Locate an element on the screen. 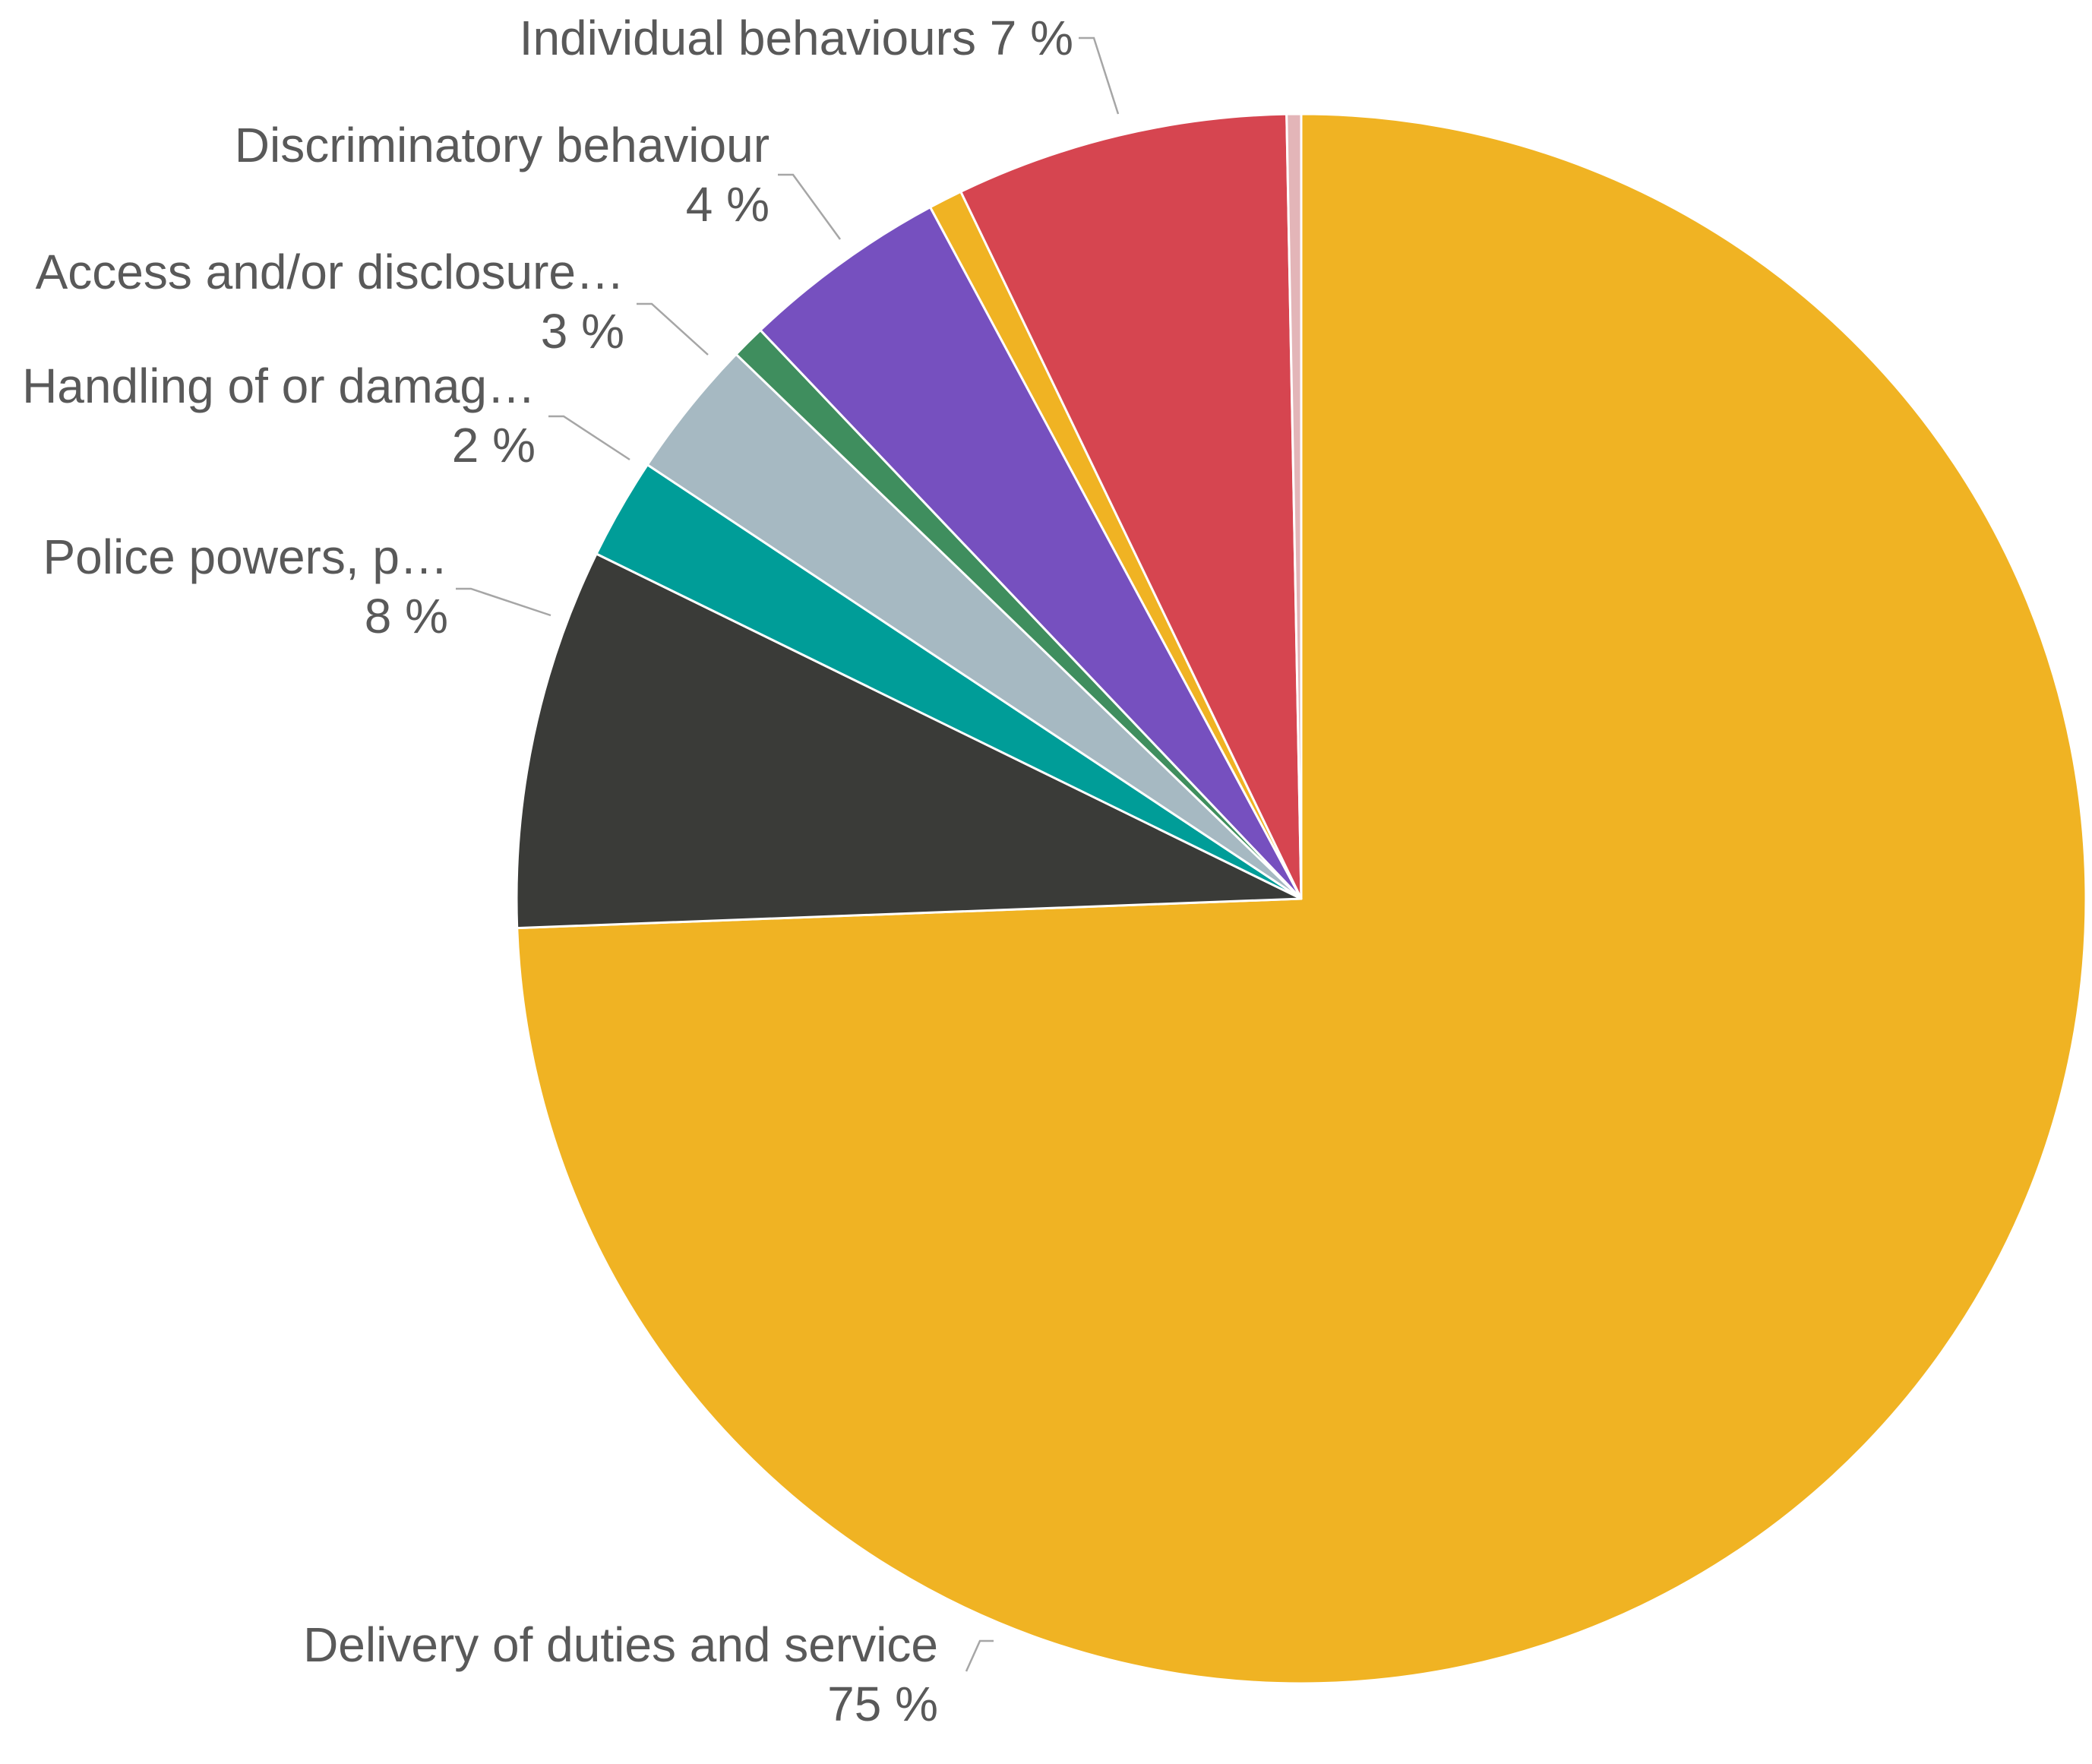 The image size is (2092, 1764). label-individual-text: Individual behaviours is located at coordinates (748, 38).